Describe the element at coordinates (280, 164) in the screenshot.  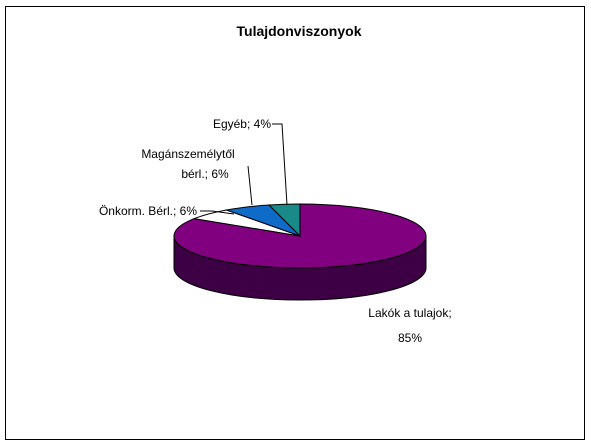
I see `leader-line-egyeb` at that location.